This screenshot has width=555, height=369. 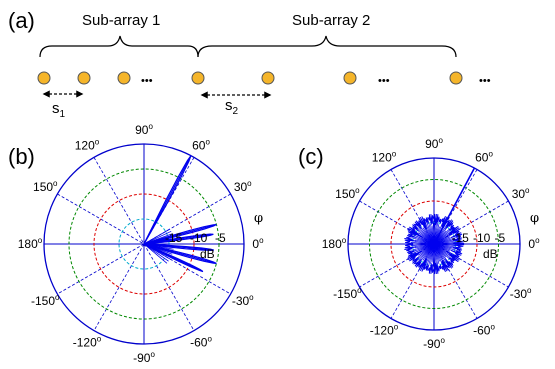 I want to click on spacing2-label: s2, so click(x=232, y=107).